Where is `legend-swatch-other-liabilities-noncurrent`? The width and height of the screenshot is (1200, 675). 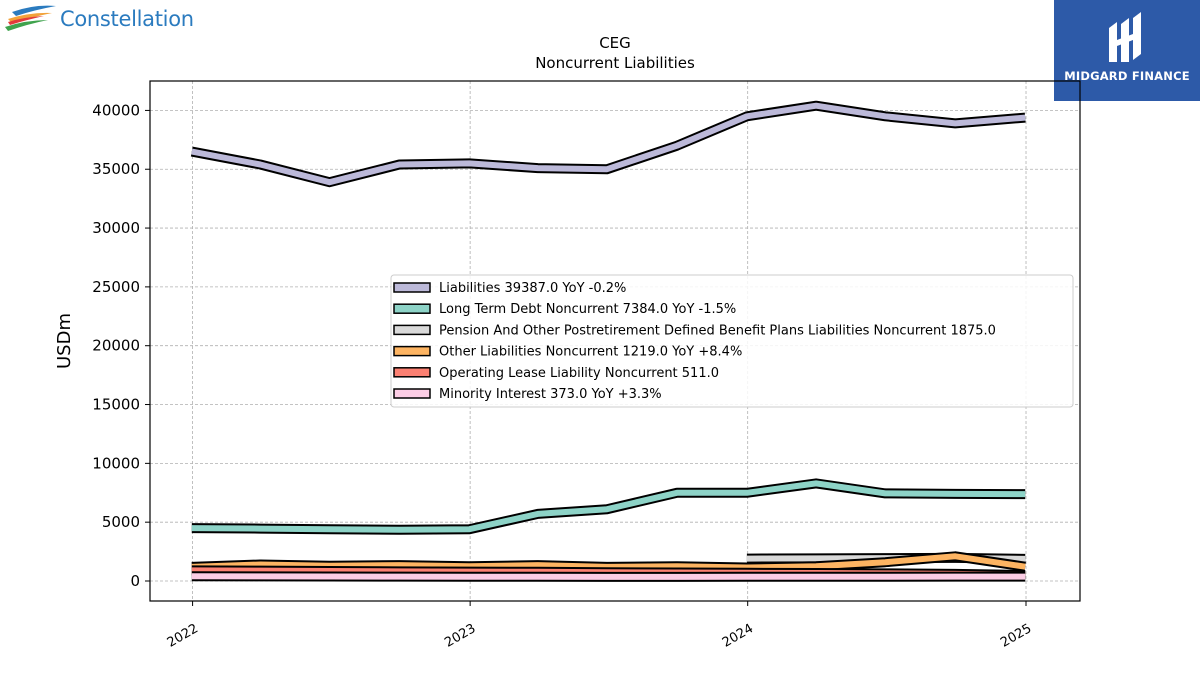
legend-swatch-other-liabilities-noncurrent is located at coordinates (412, 351).